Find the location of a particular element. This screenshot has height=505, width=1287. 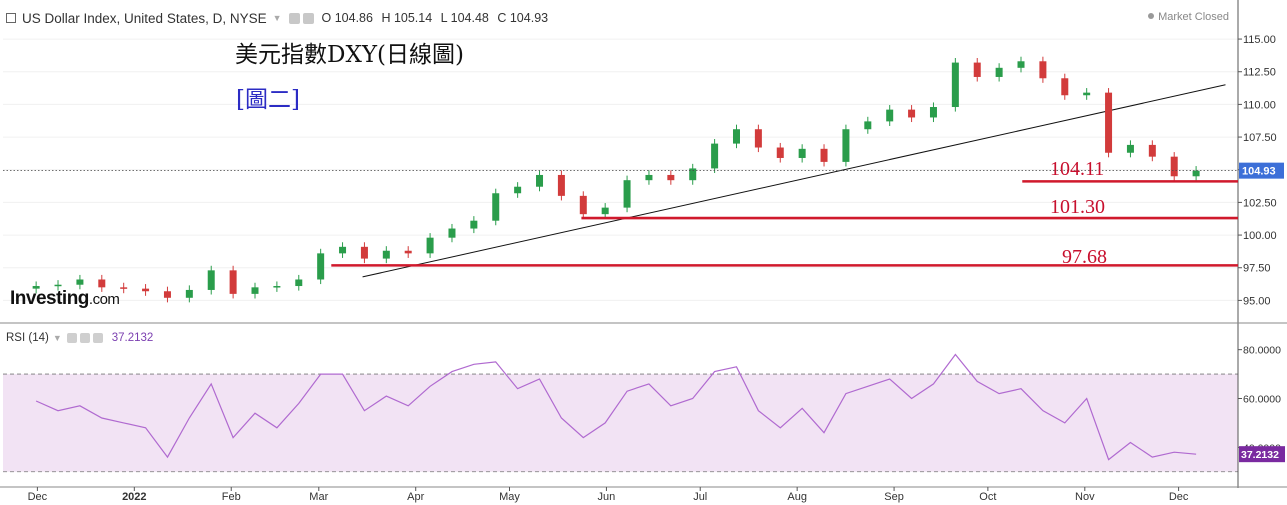

time-tick-label: May is located at coordinates (509, 497).